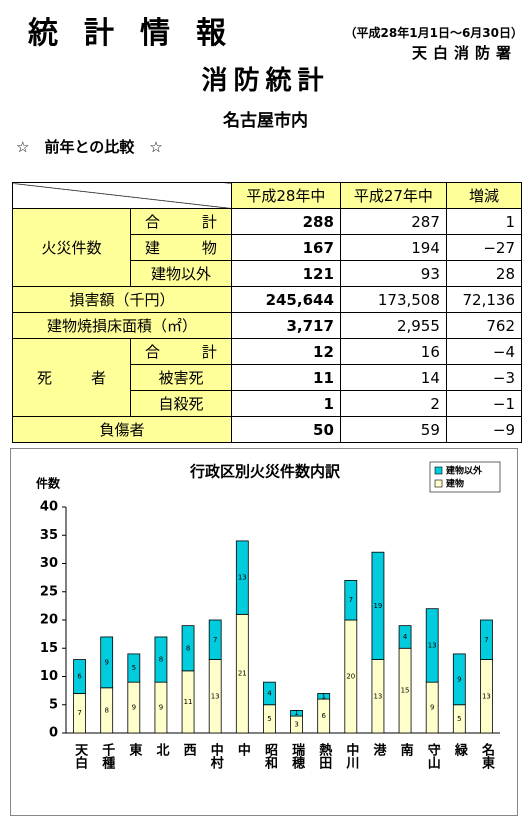 The width and height of the screenshot is (531, 826). What do you see at coordinates (433, 33) in the screenshot?
I see `period: （平成28年1月1日～6月30日）` at bounding box center [433, 33].